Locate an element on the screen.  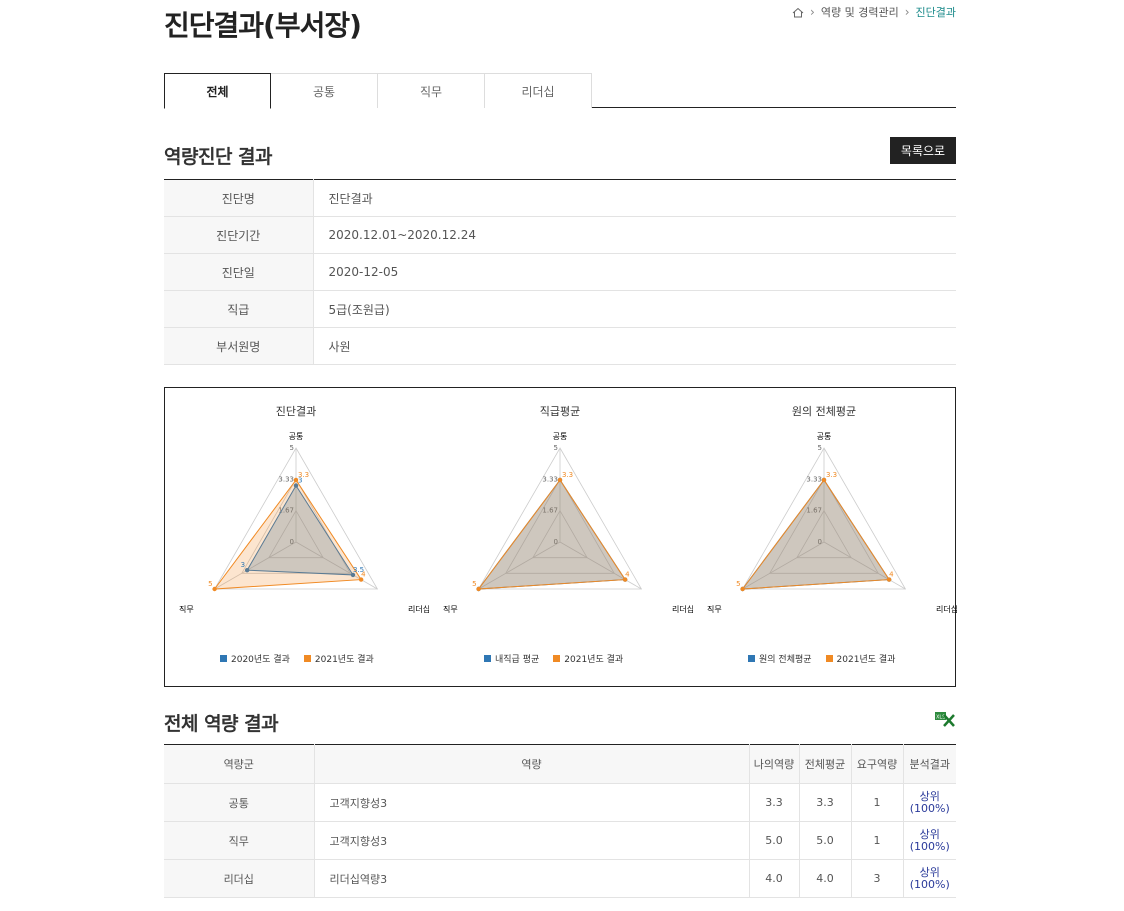
cell-group: 공통 is located at coordinates (239, 802).